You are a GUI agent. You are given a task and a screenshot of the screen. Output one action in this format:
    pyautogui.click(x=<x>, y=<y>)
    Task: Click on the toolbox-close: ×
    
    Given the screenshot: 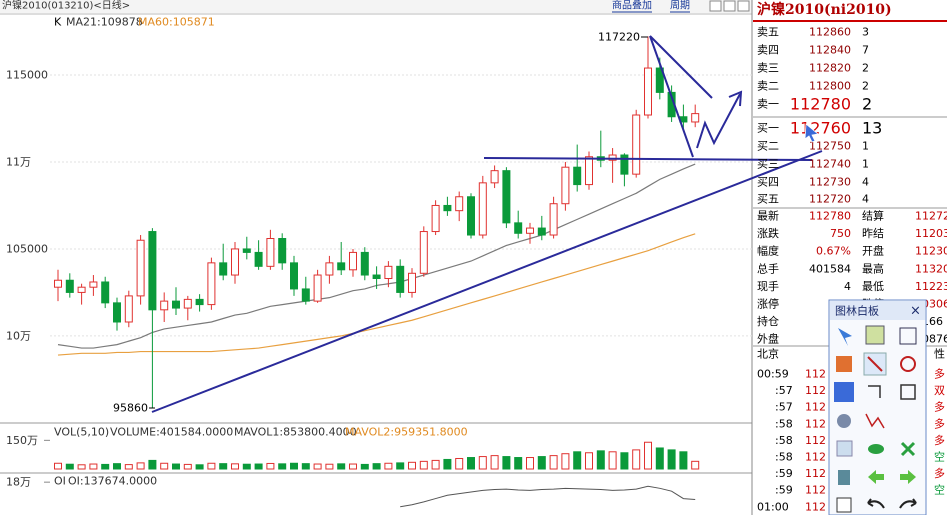 What is the action you would take?
    pyautogui.click(x=915, y=311)
    